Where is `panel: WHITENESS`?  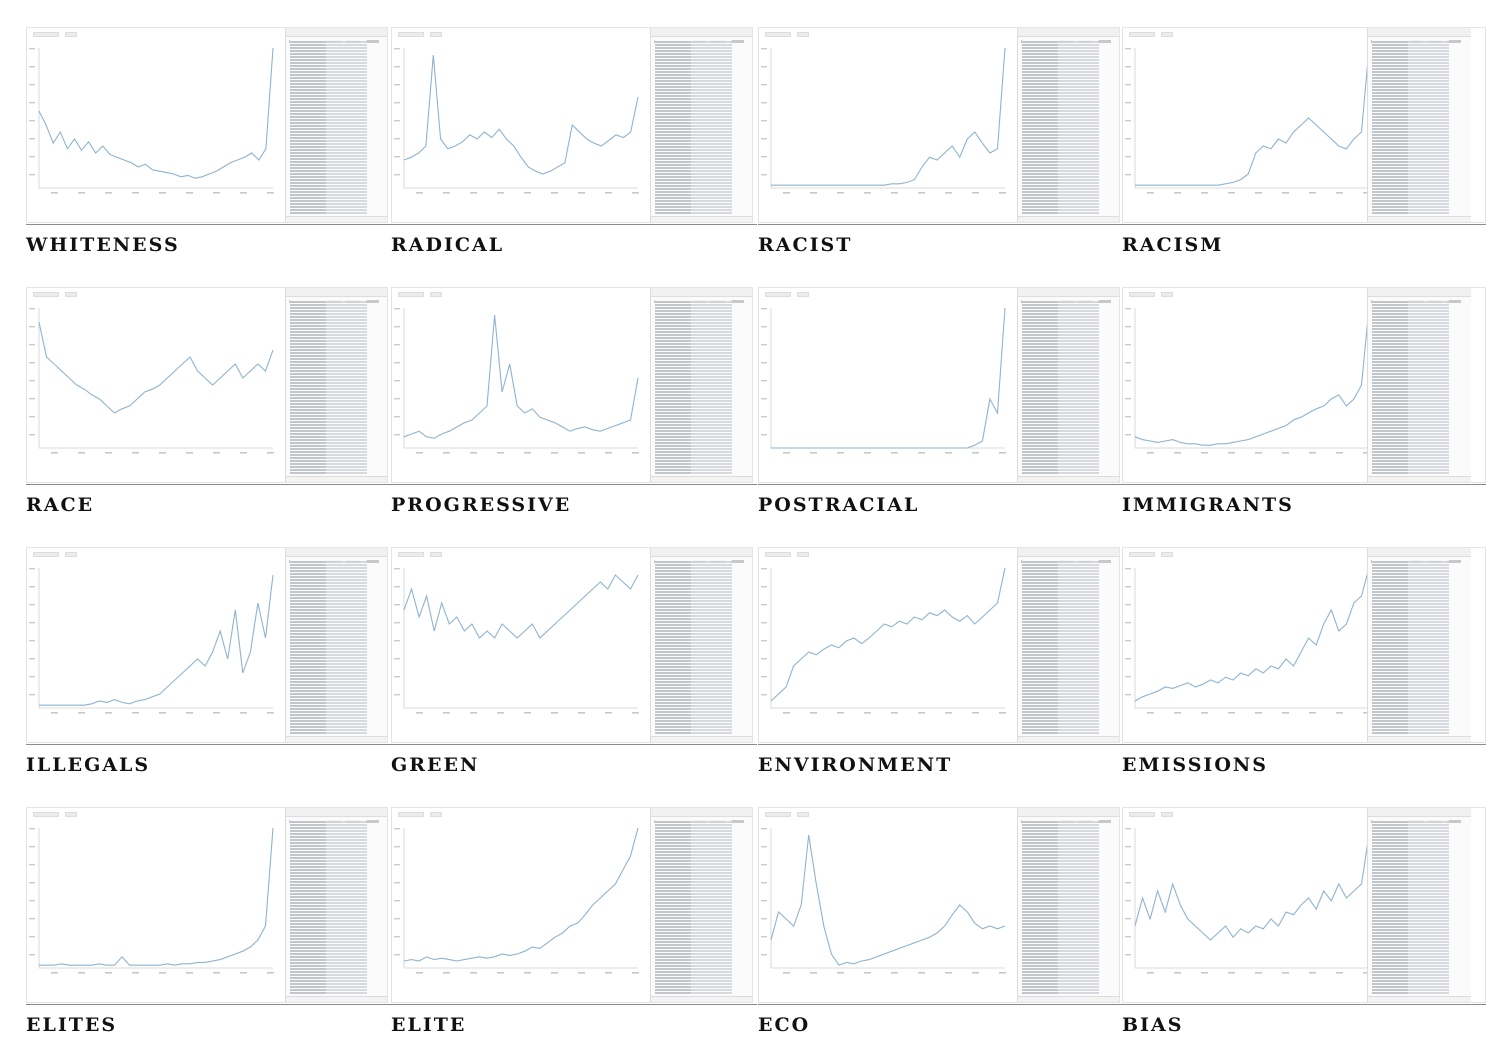 panel: WHITENESS is located at coordinates (209, 152).